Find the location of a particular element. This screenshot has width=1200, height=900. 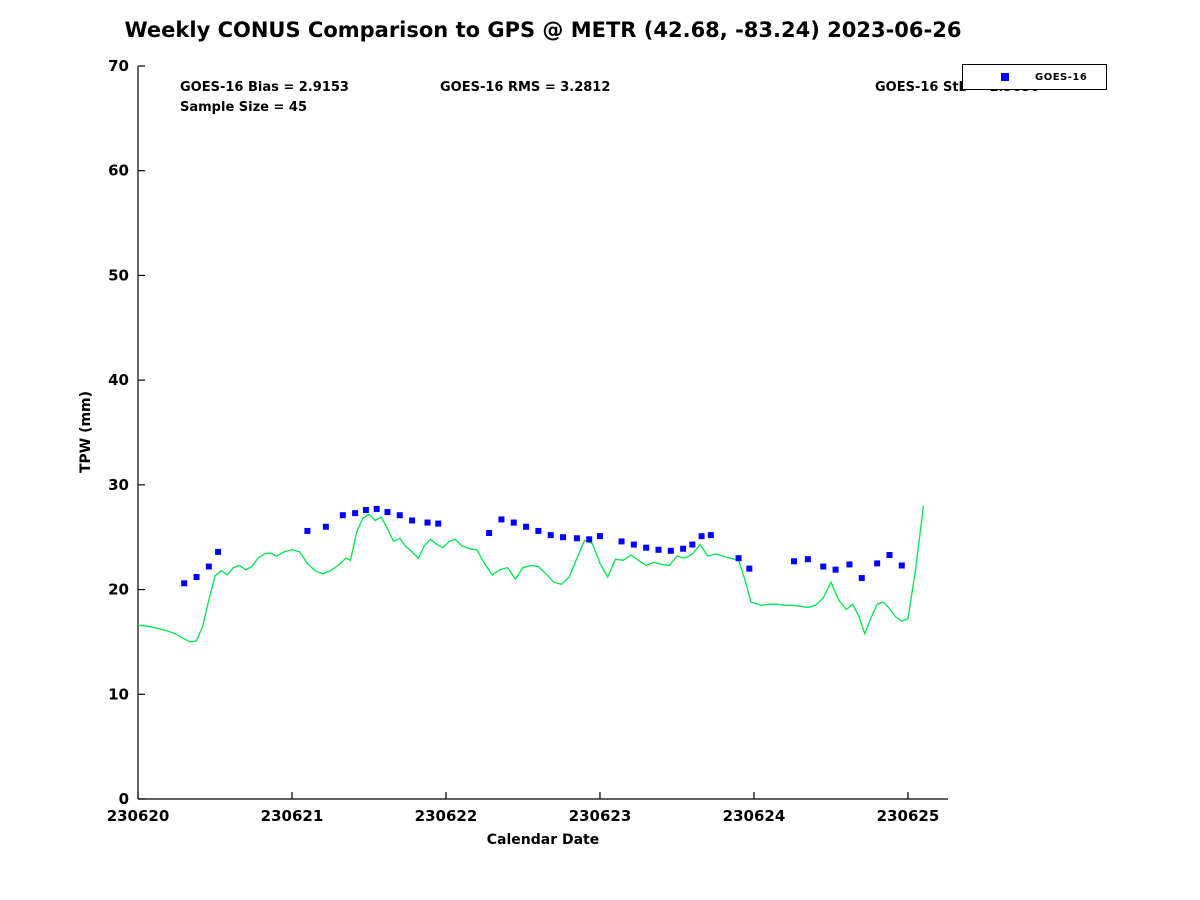

x-tick-label: 230624 is located at coordinates (754, 816).